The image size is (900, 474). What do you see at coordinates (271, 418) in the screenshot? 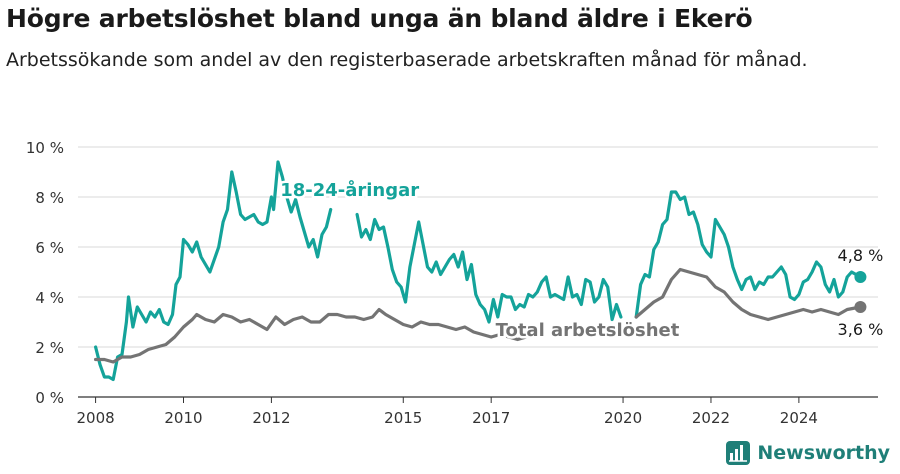
I see `x-tick-label: 2012` at bounding box center [271, 418].